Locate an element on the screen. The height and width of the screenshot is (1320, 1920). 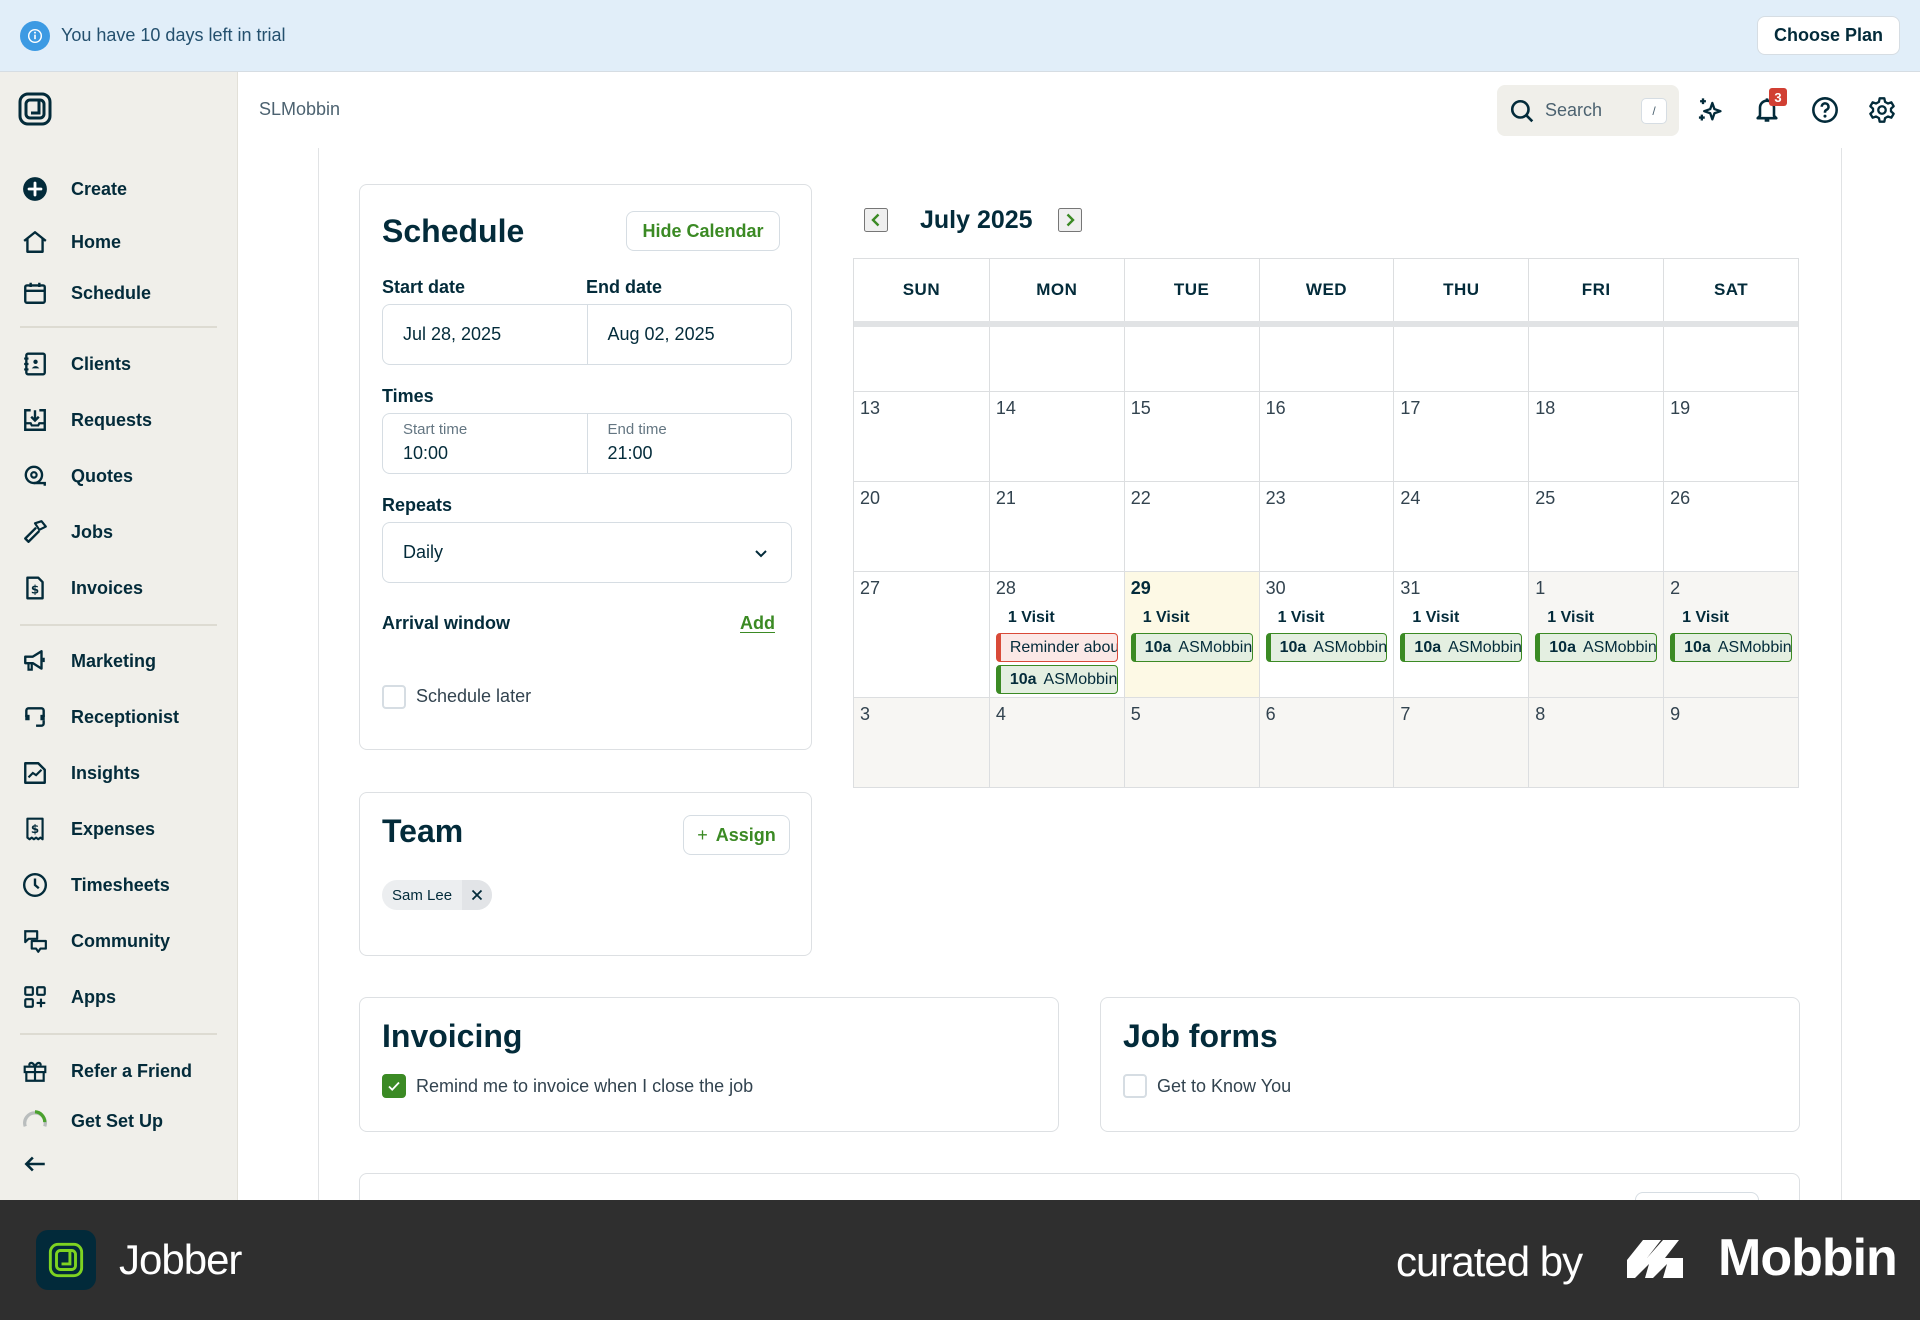
sidebar-item-clients: Clients is located at coordinates (120, 364).